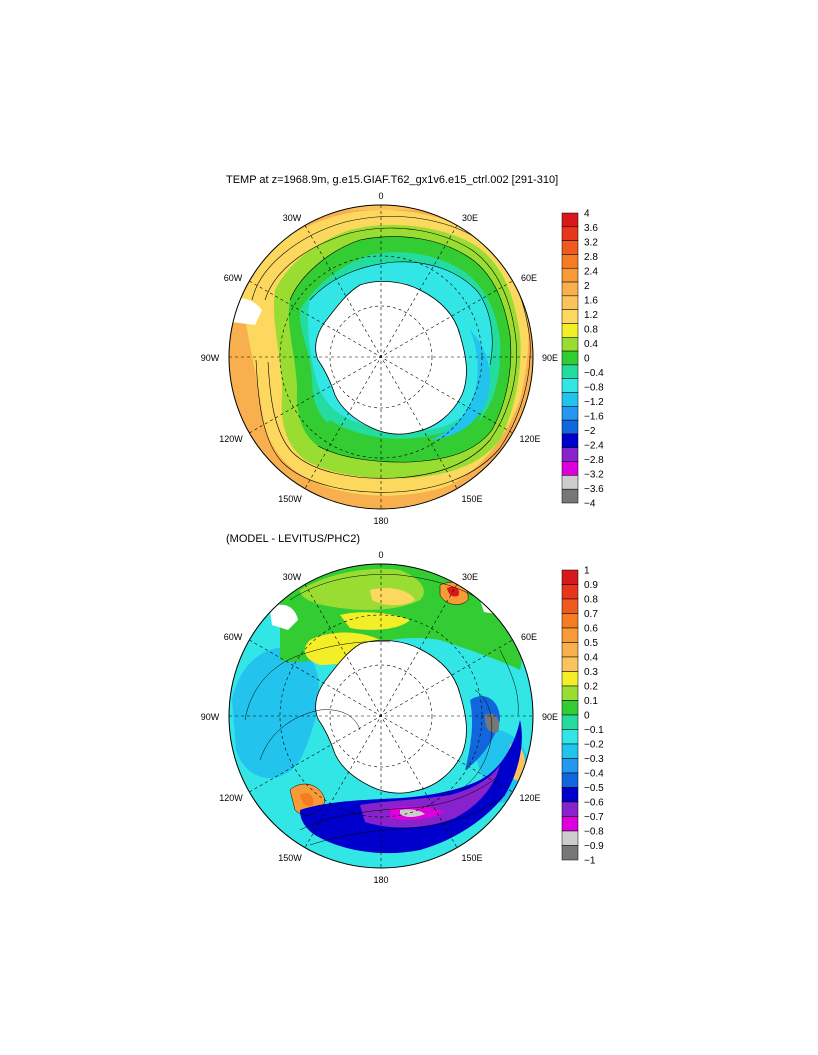 This screenshot has height=1055, width=818. What do you see at coordinates (591, 658) in the screenshot?
I see `colorbar-label: 0.4` at bounding box center [591, 658].